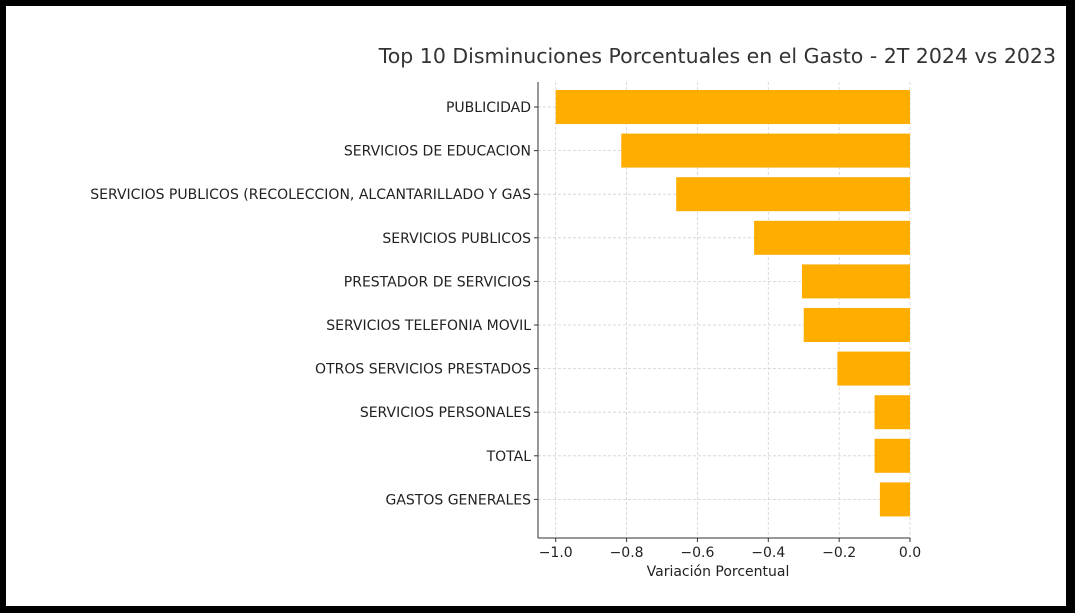  I want to click on x-tick-label: −1.0, so click(556, 553).